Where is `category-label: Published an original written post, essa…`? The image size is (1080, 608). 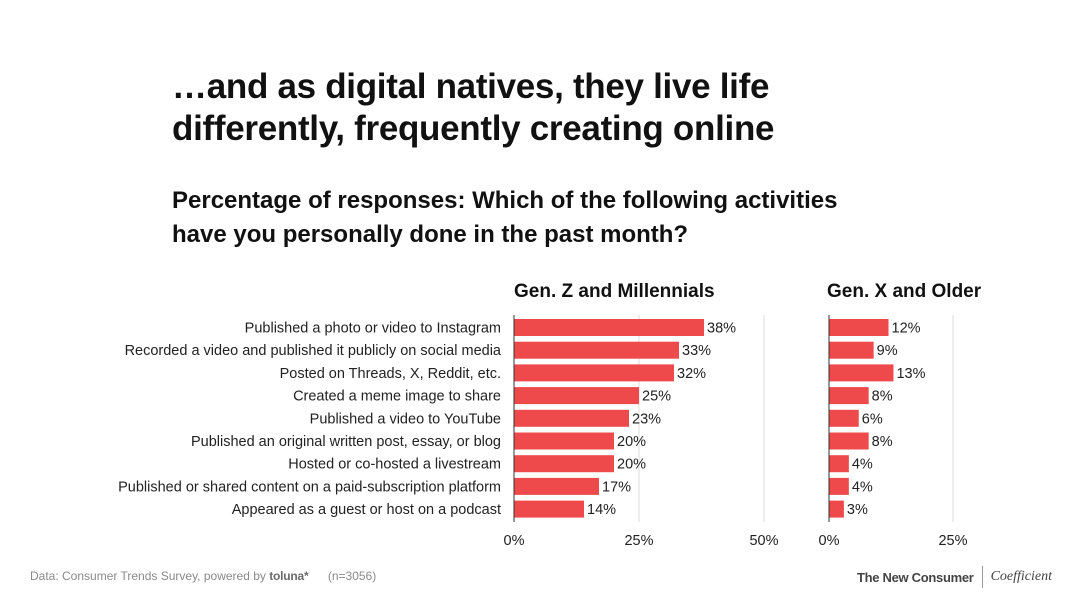 category-label: Published an original written post, essa… is located at coordinates (346, 442).